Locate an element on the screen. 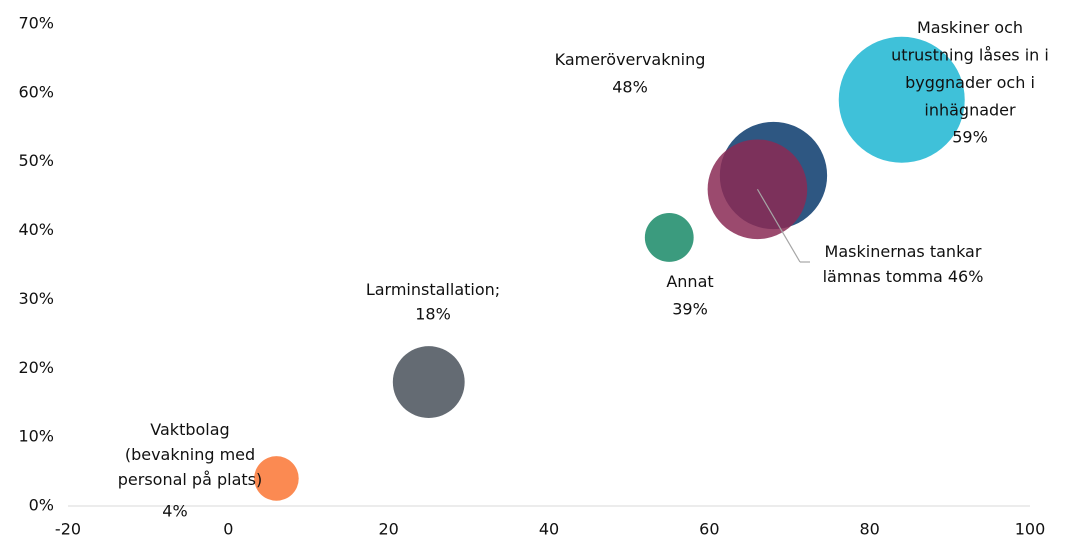  y-tick-label: 50% is located at coordinates (36, 160).